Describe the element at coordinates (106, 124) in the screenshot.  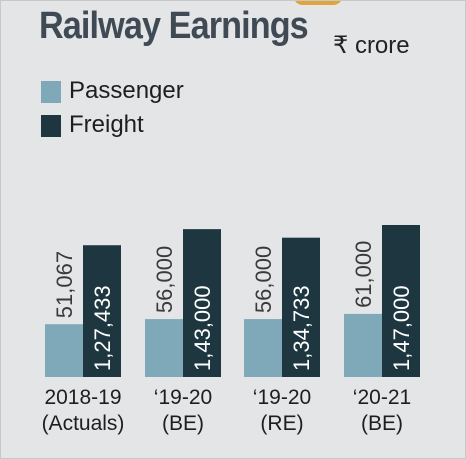
I see `legend-label-freight: Freight` at that location.